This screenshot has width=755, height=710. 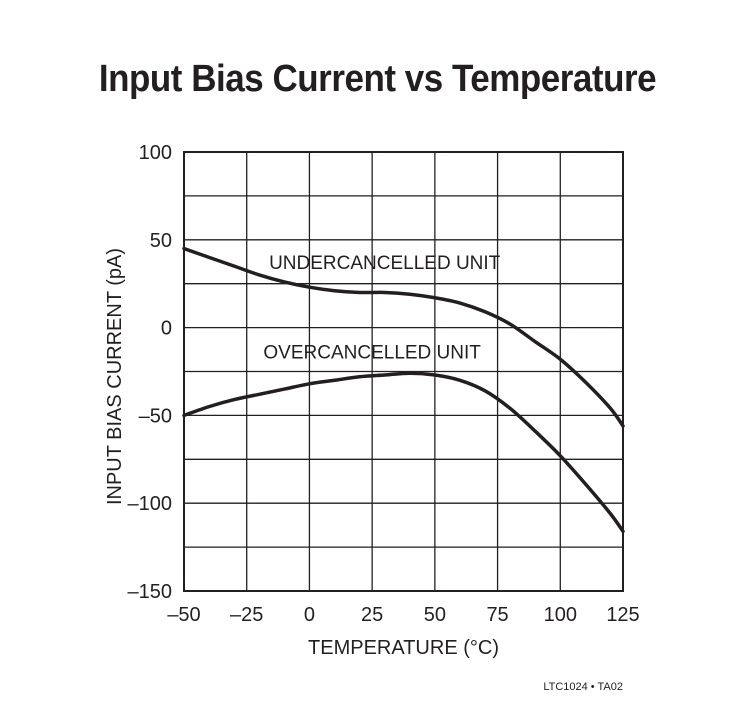 What do you see at coordinates (385, 263) in the screenshot?
I see `series-label-undercancelled: UNDERCANCELLED UNIT` at bounding box center [385, 263].